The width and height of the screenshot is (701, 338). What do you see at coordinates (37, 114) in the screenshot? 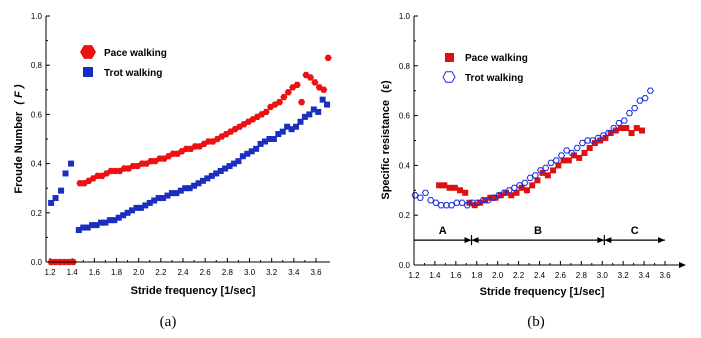
I see `y-tick-label: 0.6` at bounding box center [37, 114].